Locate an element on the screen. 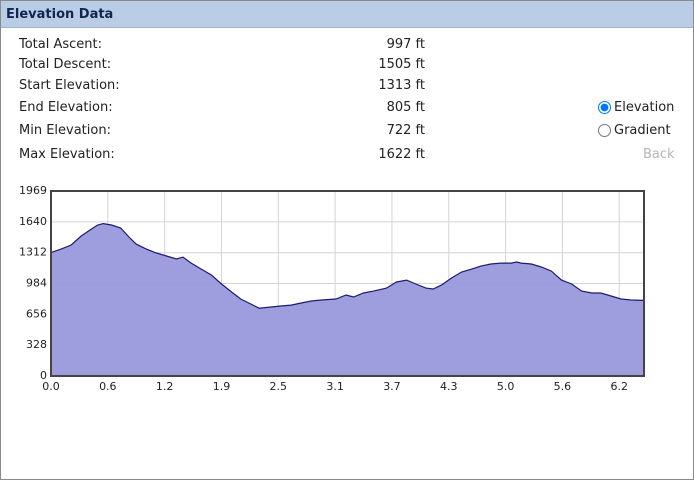 The image size is (694, 480). panel-title: Elevation Data is located at coordinates (347, 14).